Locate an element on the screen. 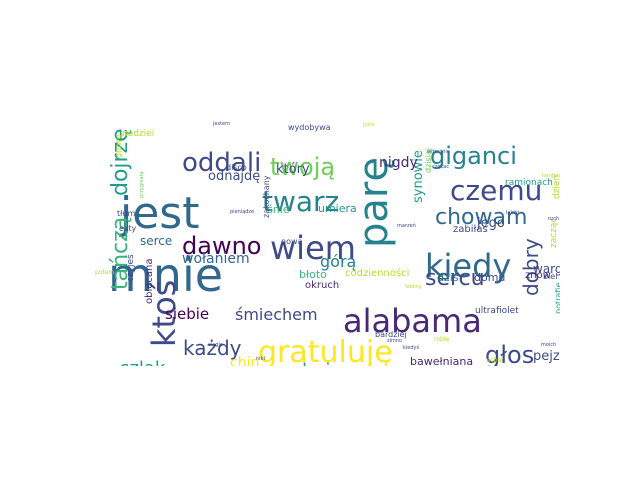 The height and width of the screenshot is (480, 640). cloud-word: umiera is located at coordinates (337, 208).